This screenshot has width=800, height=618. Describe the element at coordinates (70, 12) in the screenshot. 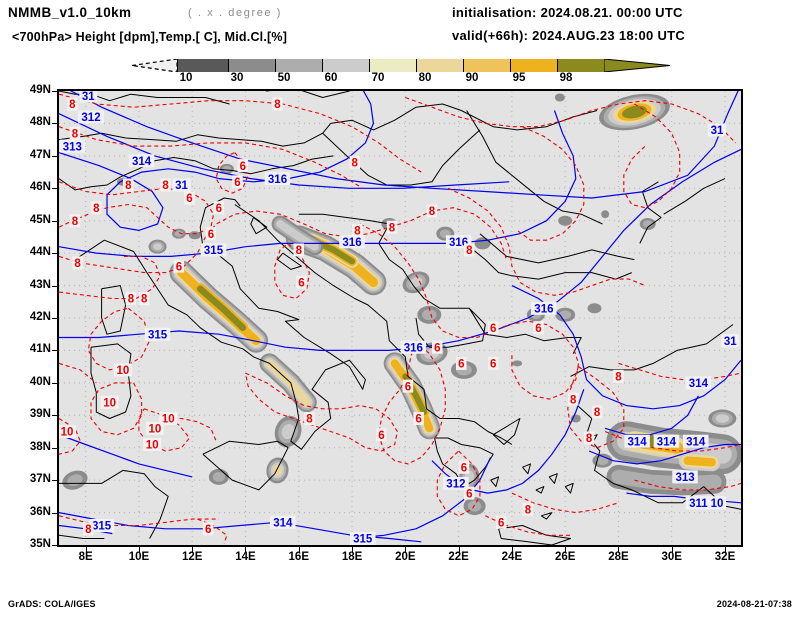

I see `model-title: NMMB_v1.0_10km` at that location.